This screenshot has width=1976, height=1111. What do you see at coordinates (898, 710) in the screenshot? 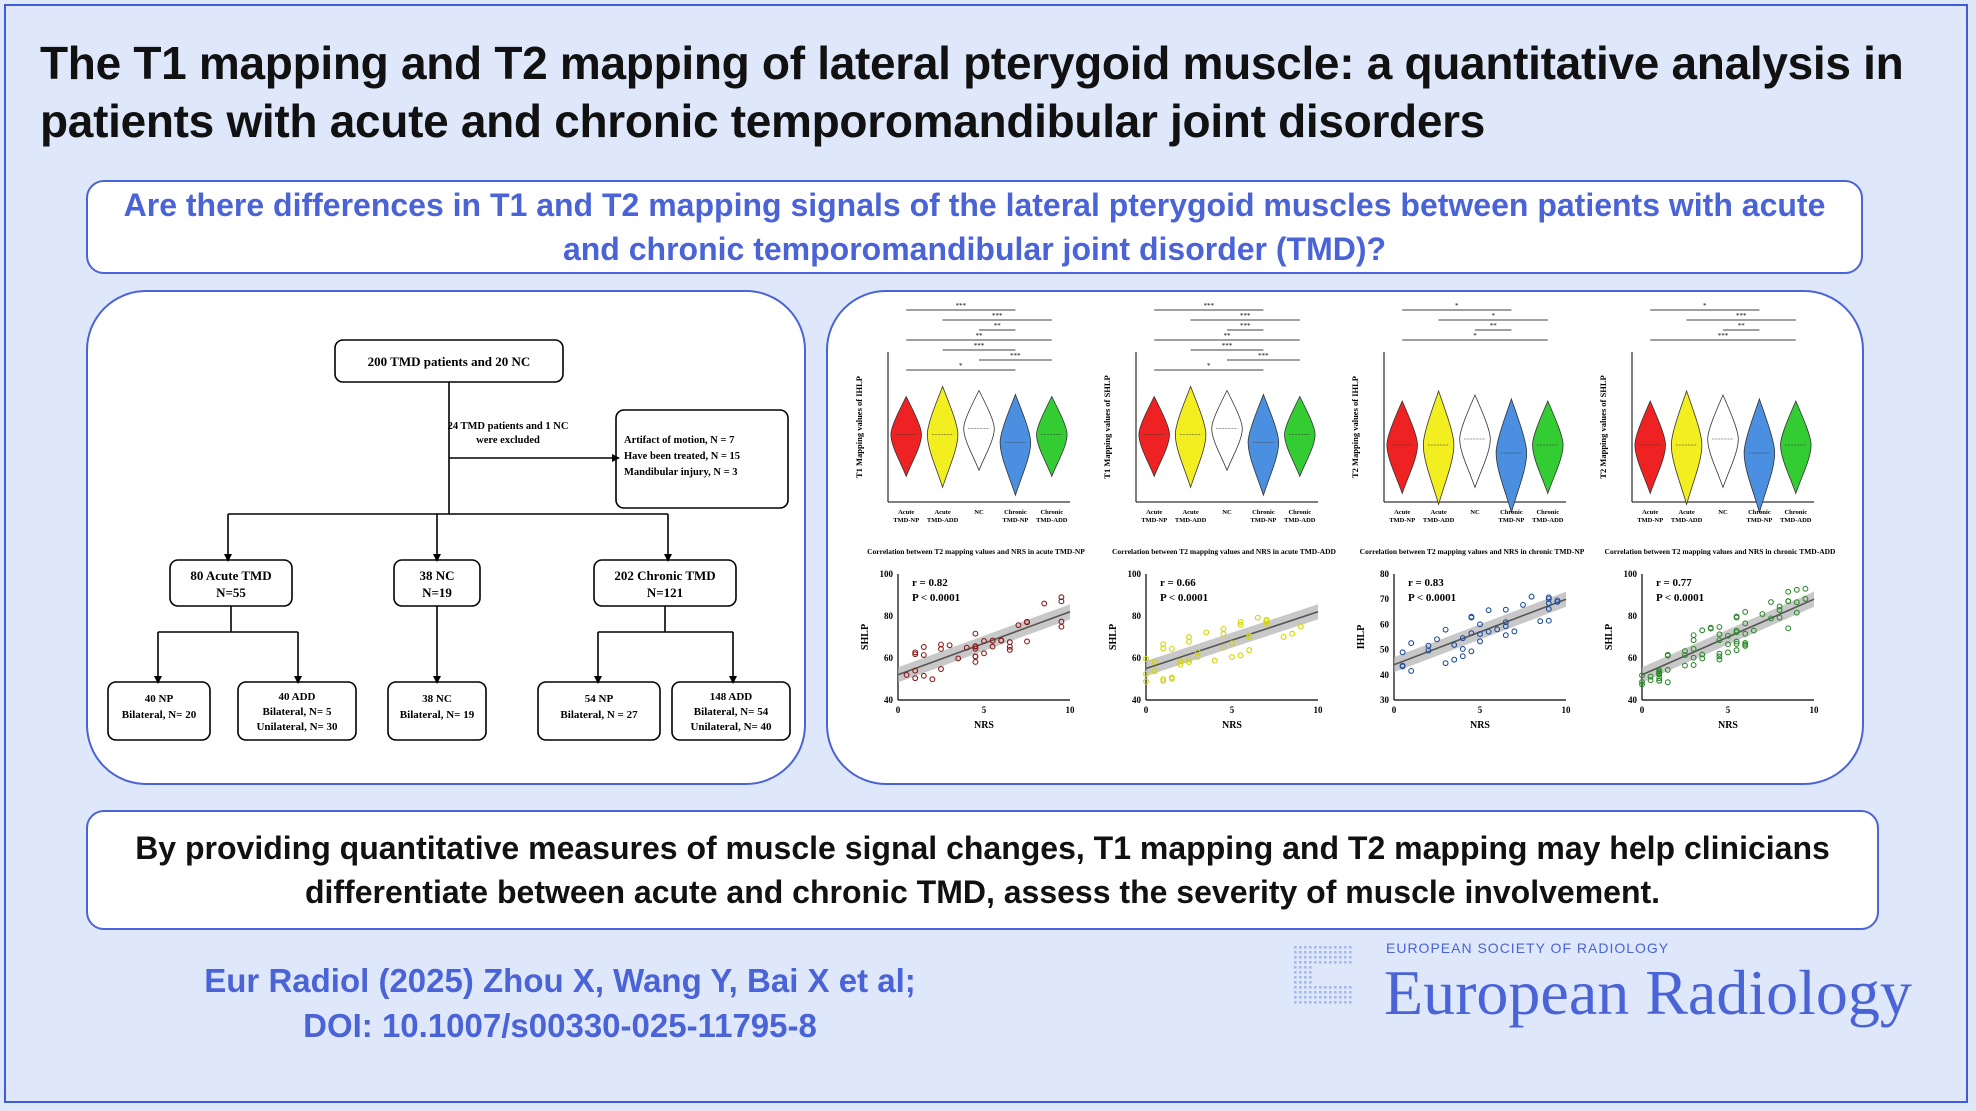
I see `scatter-x-tick: 0` at bounding box center [898, 710].